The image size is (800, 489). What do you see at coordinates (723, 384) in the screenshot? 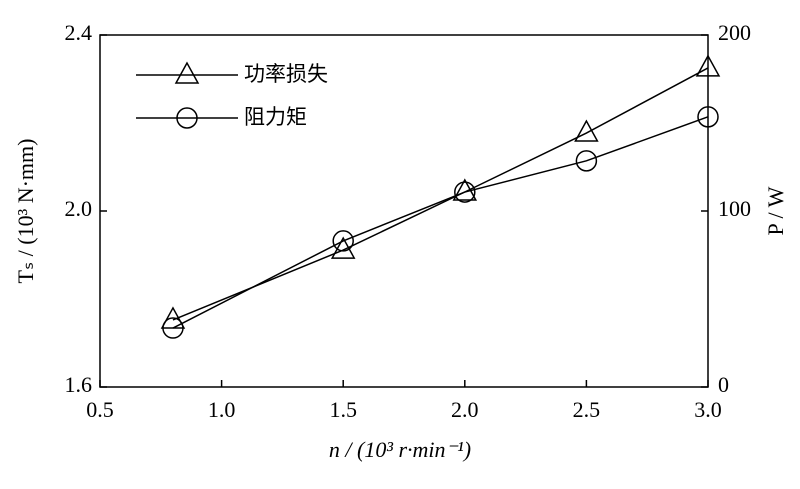
I see `y2-tick-label: 0` at bounding box center [723, 384].